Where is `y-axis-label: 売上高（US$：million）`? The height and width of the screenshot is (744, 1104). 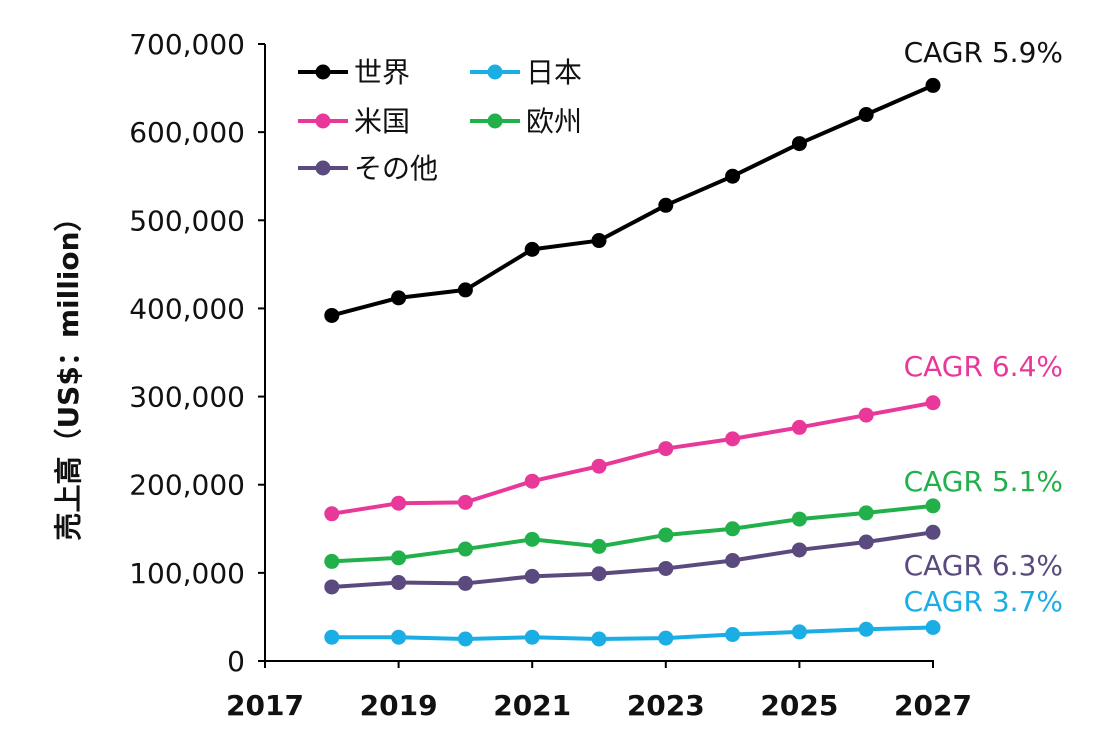 y-axis-label: 売上高（US$：million） is located at coordinates (68, 371).